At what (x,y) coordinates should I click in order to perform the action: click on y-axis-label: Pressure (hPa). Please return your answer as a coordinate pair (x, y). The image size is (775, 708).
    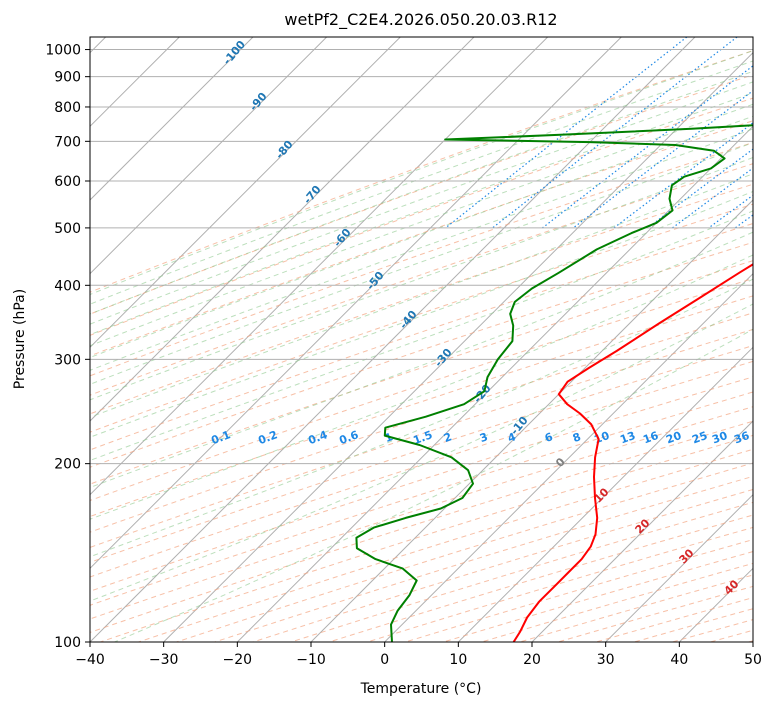
    Looking at the image, I should click on (20, 339).